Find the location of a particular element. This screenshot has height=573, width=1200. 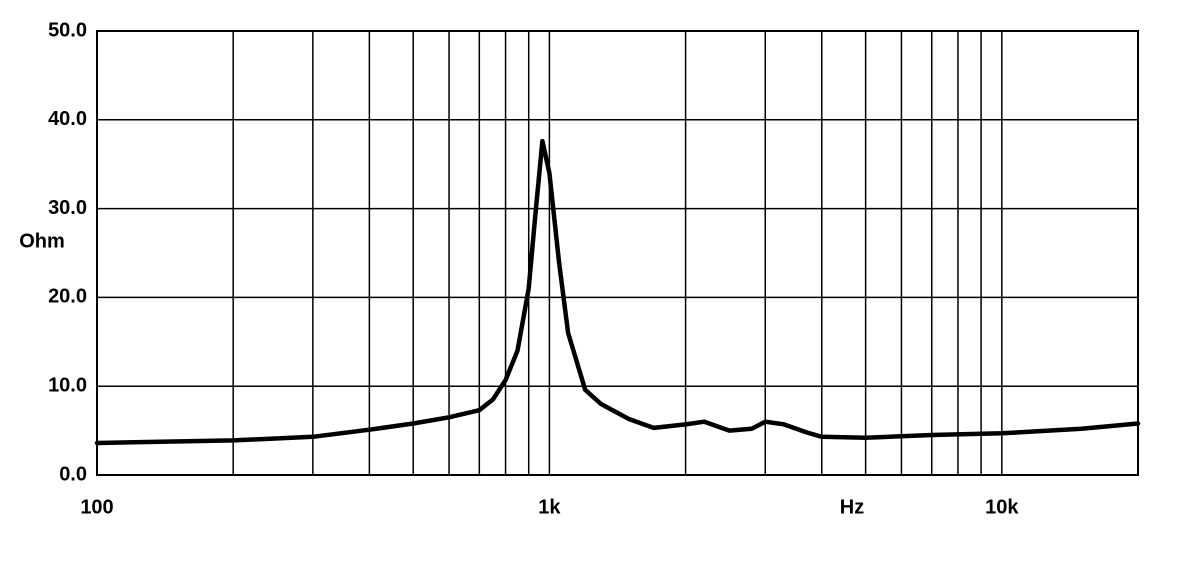

y-tick-label: 30.0 is located at coordinates (67, 208).